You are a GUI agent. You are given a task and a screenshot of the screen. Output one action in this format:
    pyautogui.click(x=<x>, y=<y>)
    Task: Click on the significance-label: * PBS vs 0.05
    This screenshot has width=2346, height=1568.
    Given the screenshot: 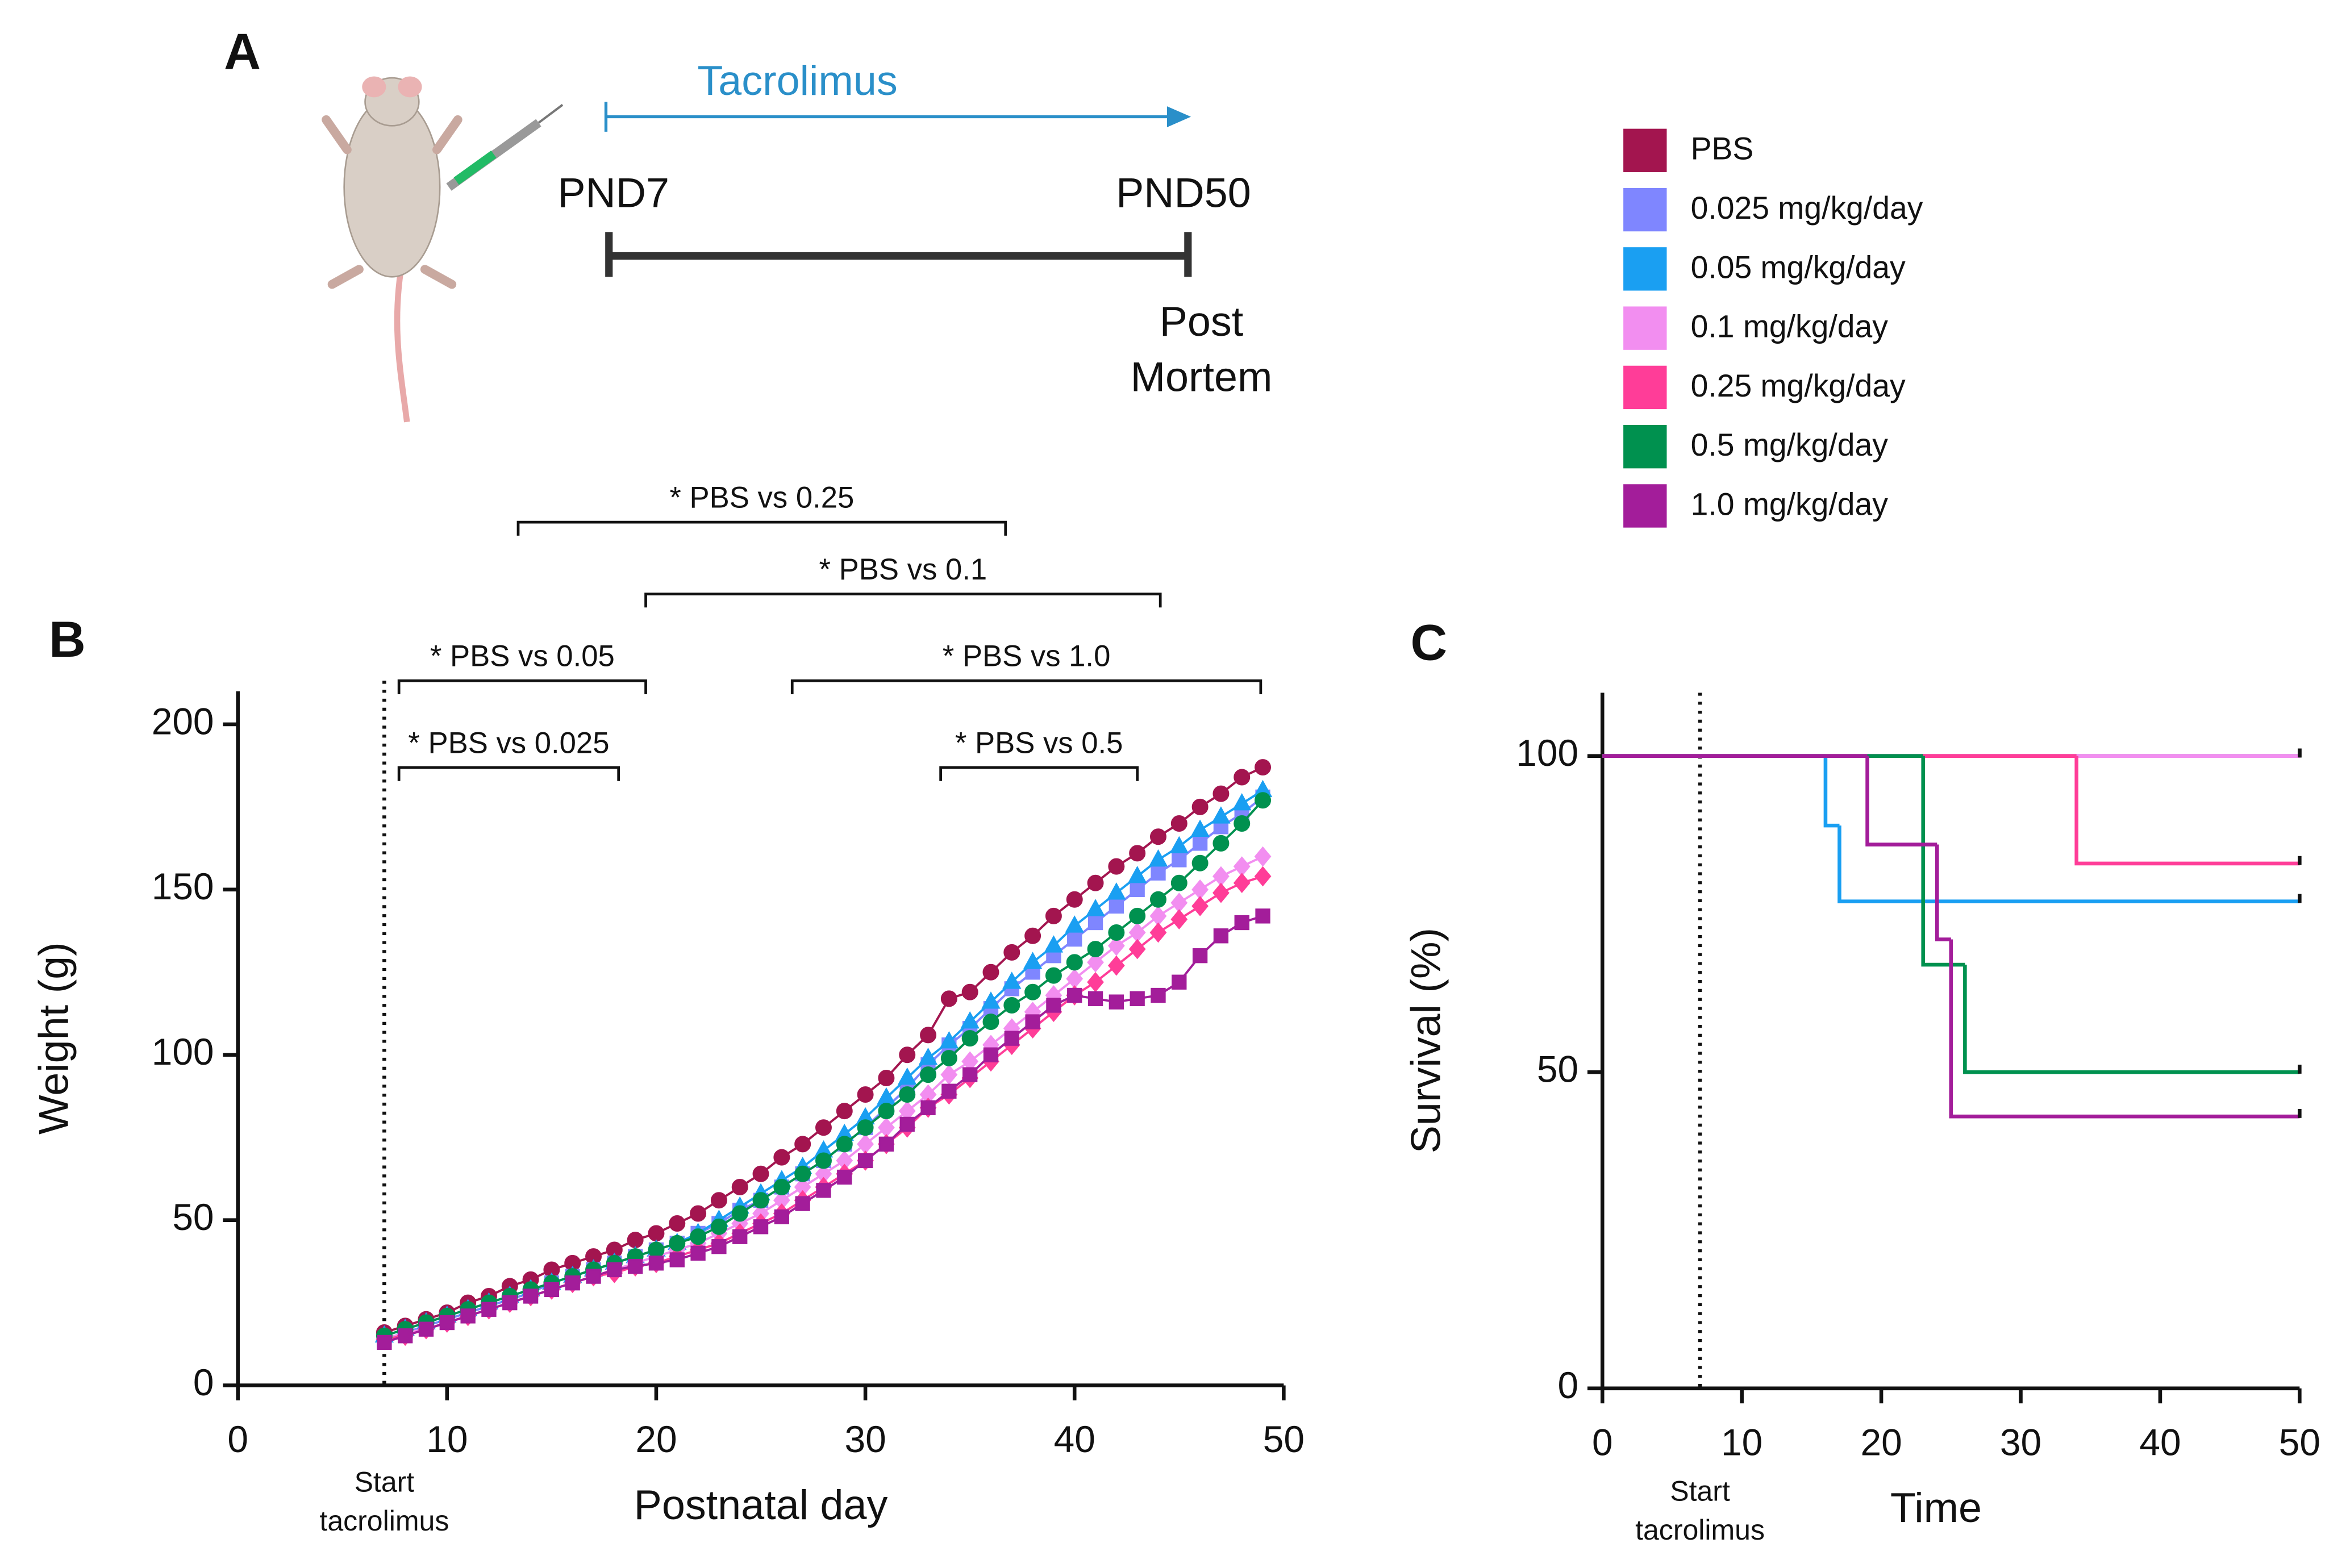 What is the action you would take?
    pyautogui.click(x=522, y=656)
    